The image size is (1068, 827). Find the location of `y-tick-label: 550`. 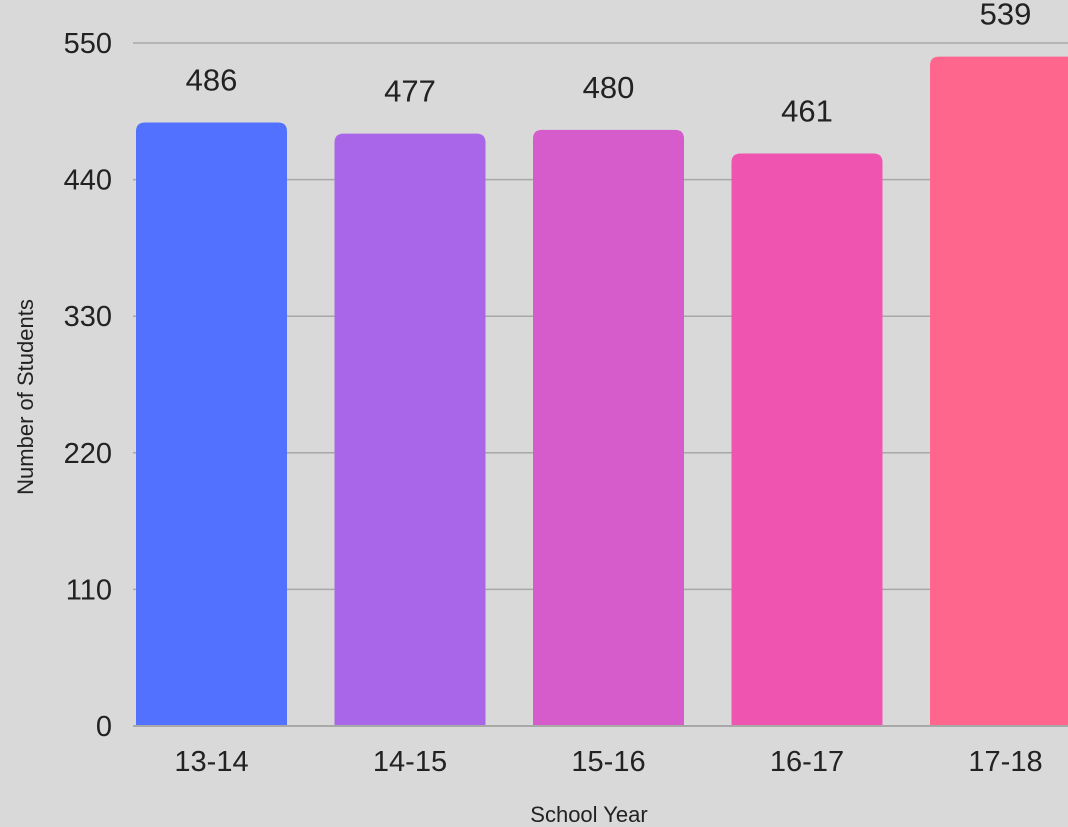

y-tick-label: 550 is located at coordinates (88, 44).